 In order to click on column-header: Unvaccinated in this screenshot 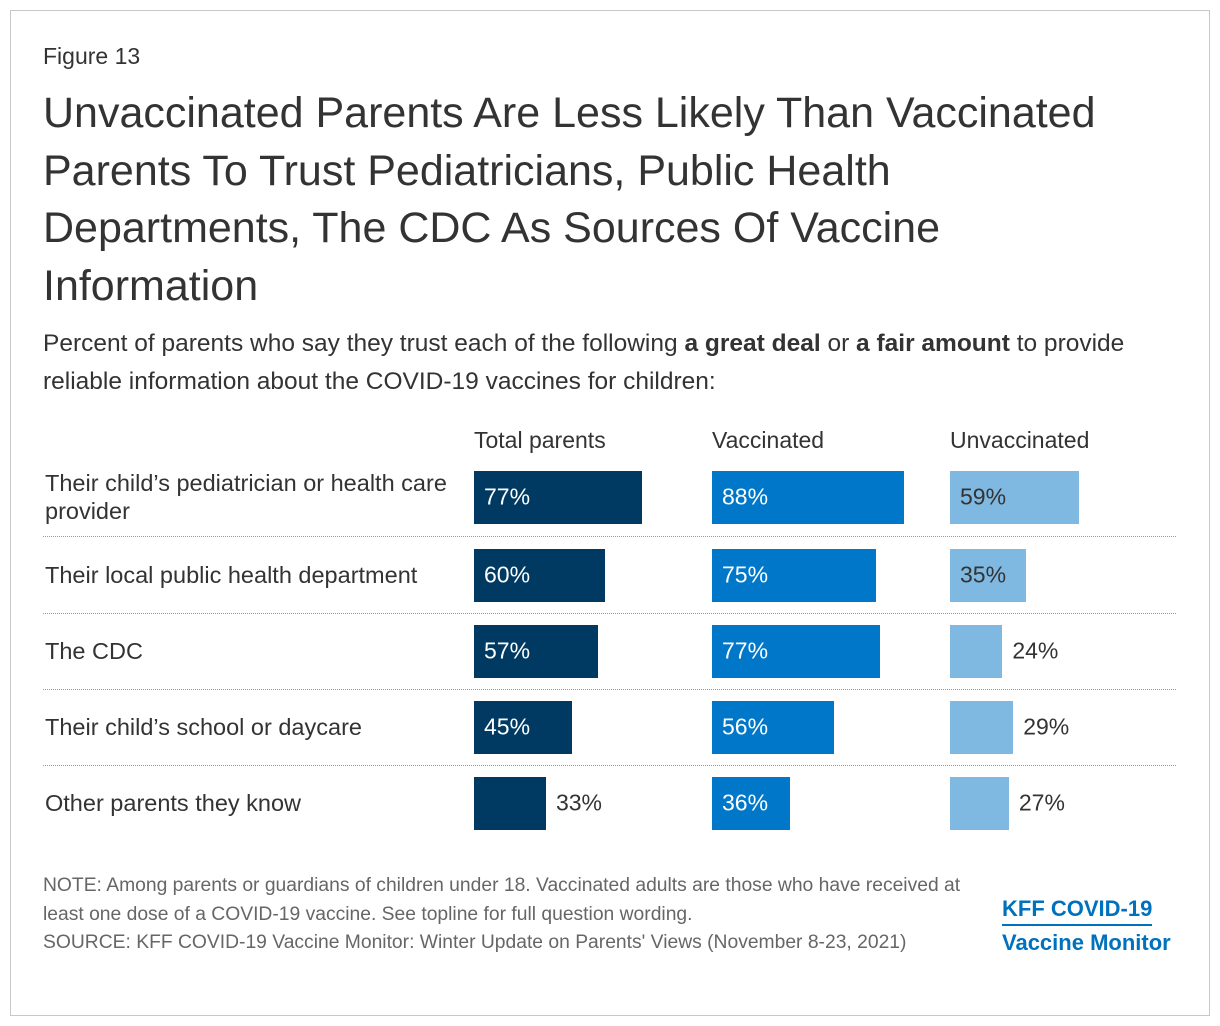, I will do `click(1020, 440)`.